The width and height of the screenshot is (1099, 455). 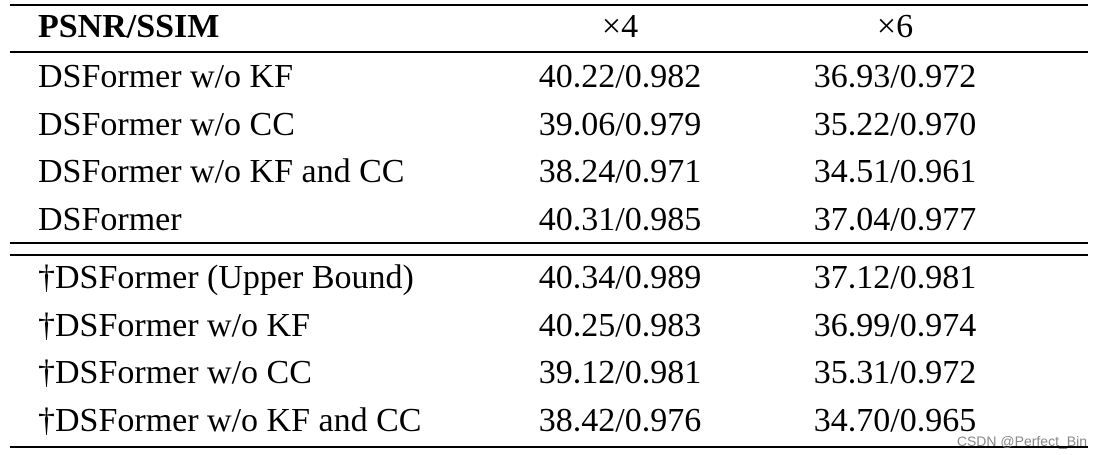 What do you see at coordinates (620, 325) in the screenshot?
I see `table-cell: 40.25/0.983` at bounding box center [620, 325].